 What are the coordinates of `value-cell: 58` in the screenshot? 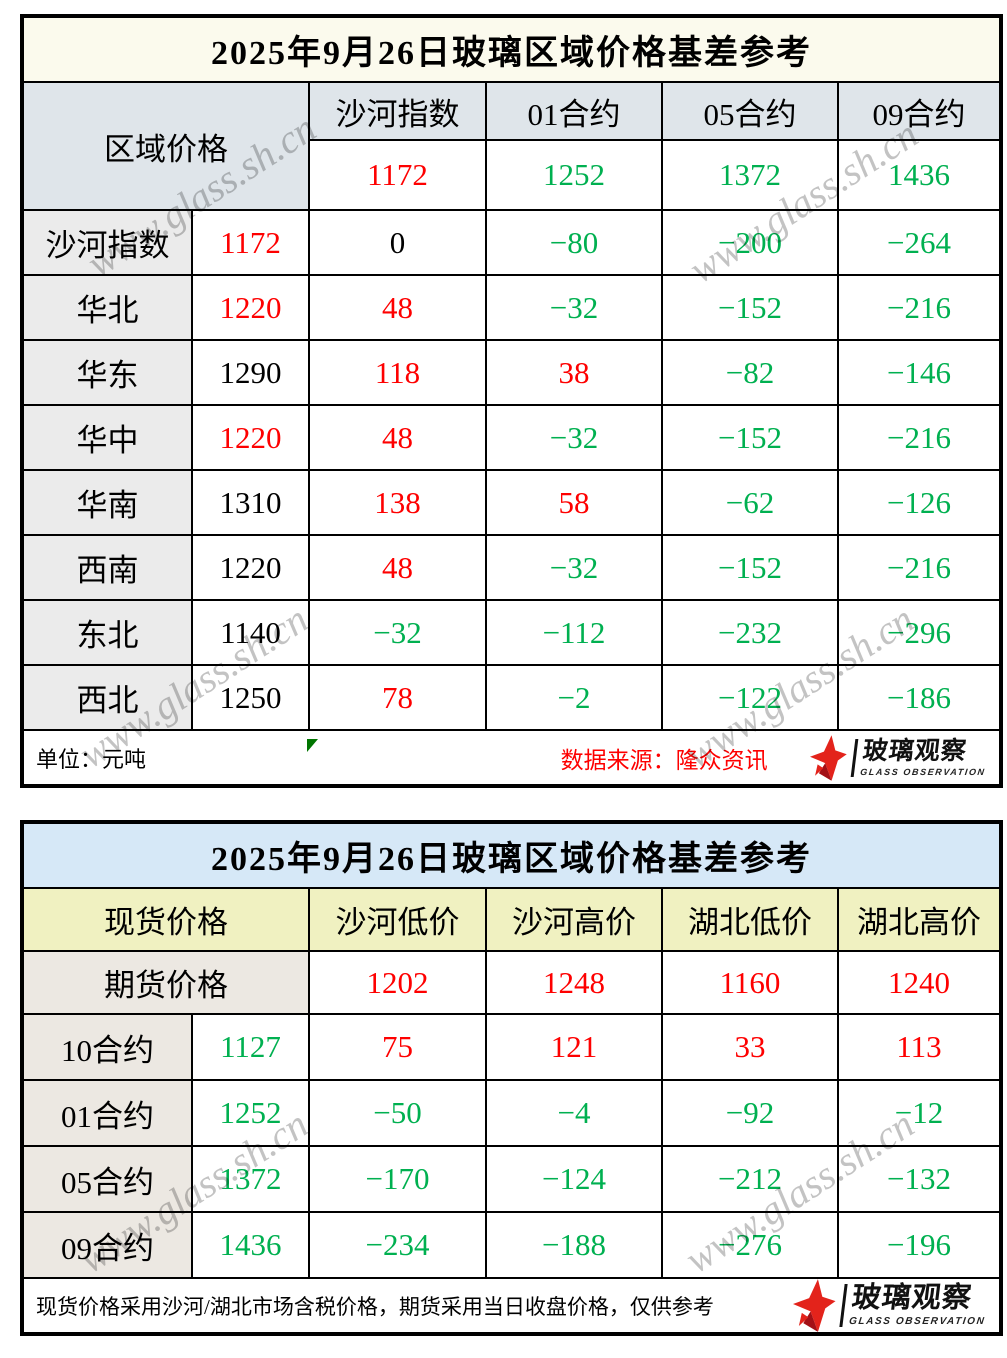 It's located at (574, 502).